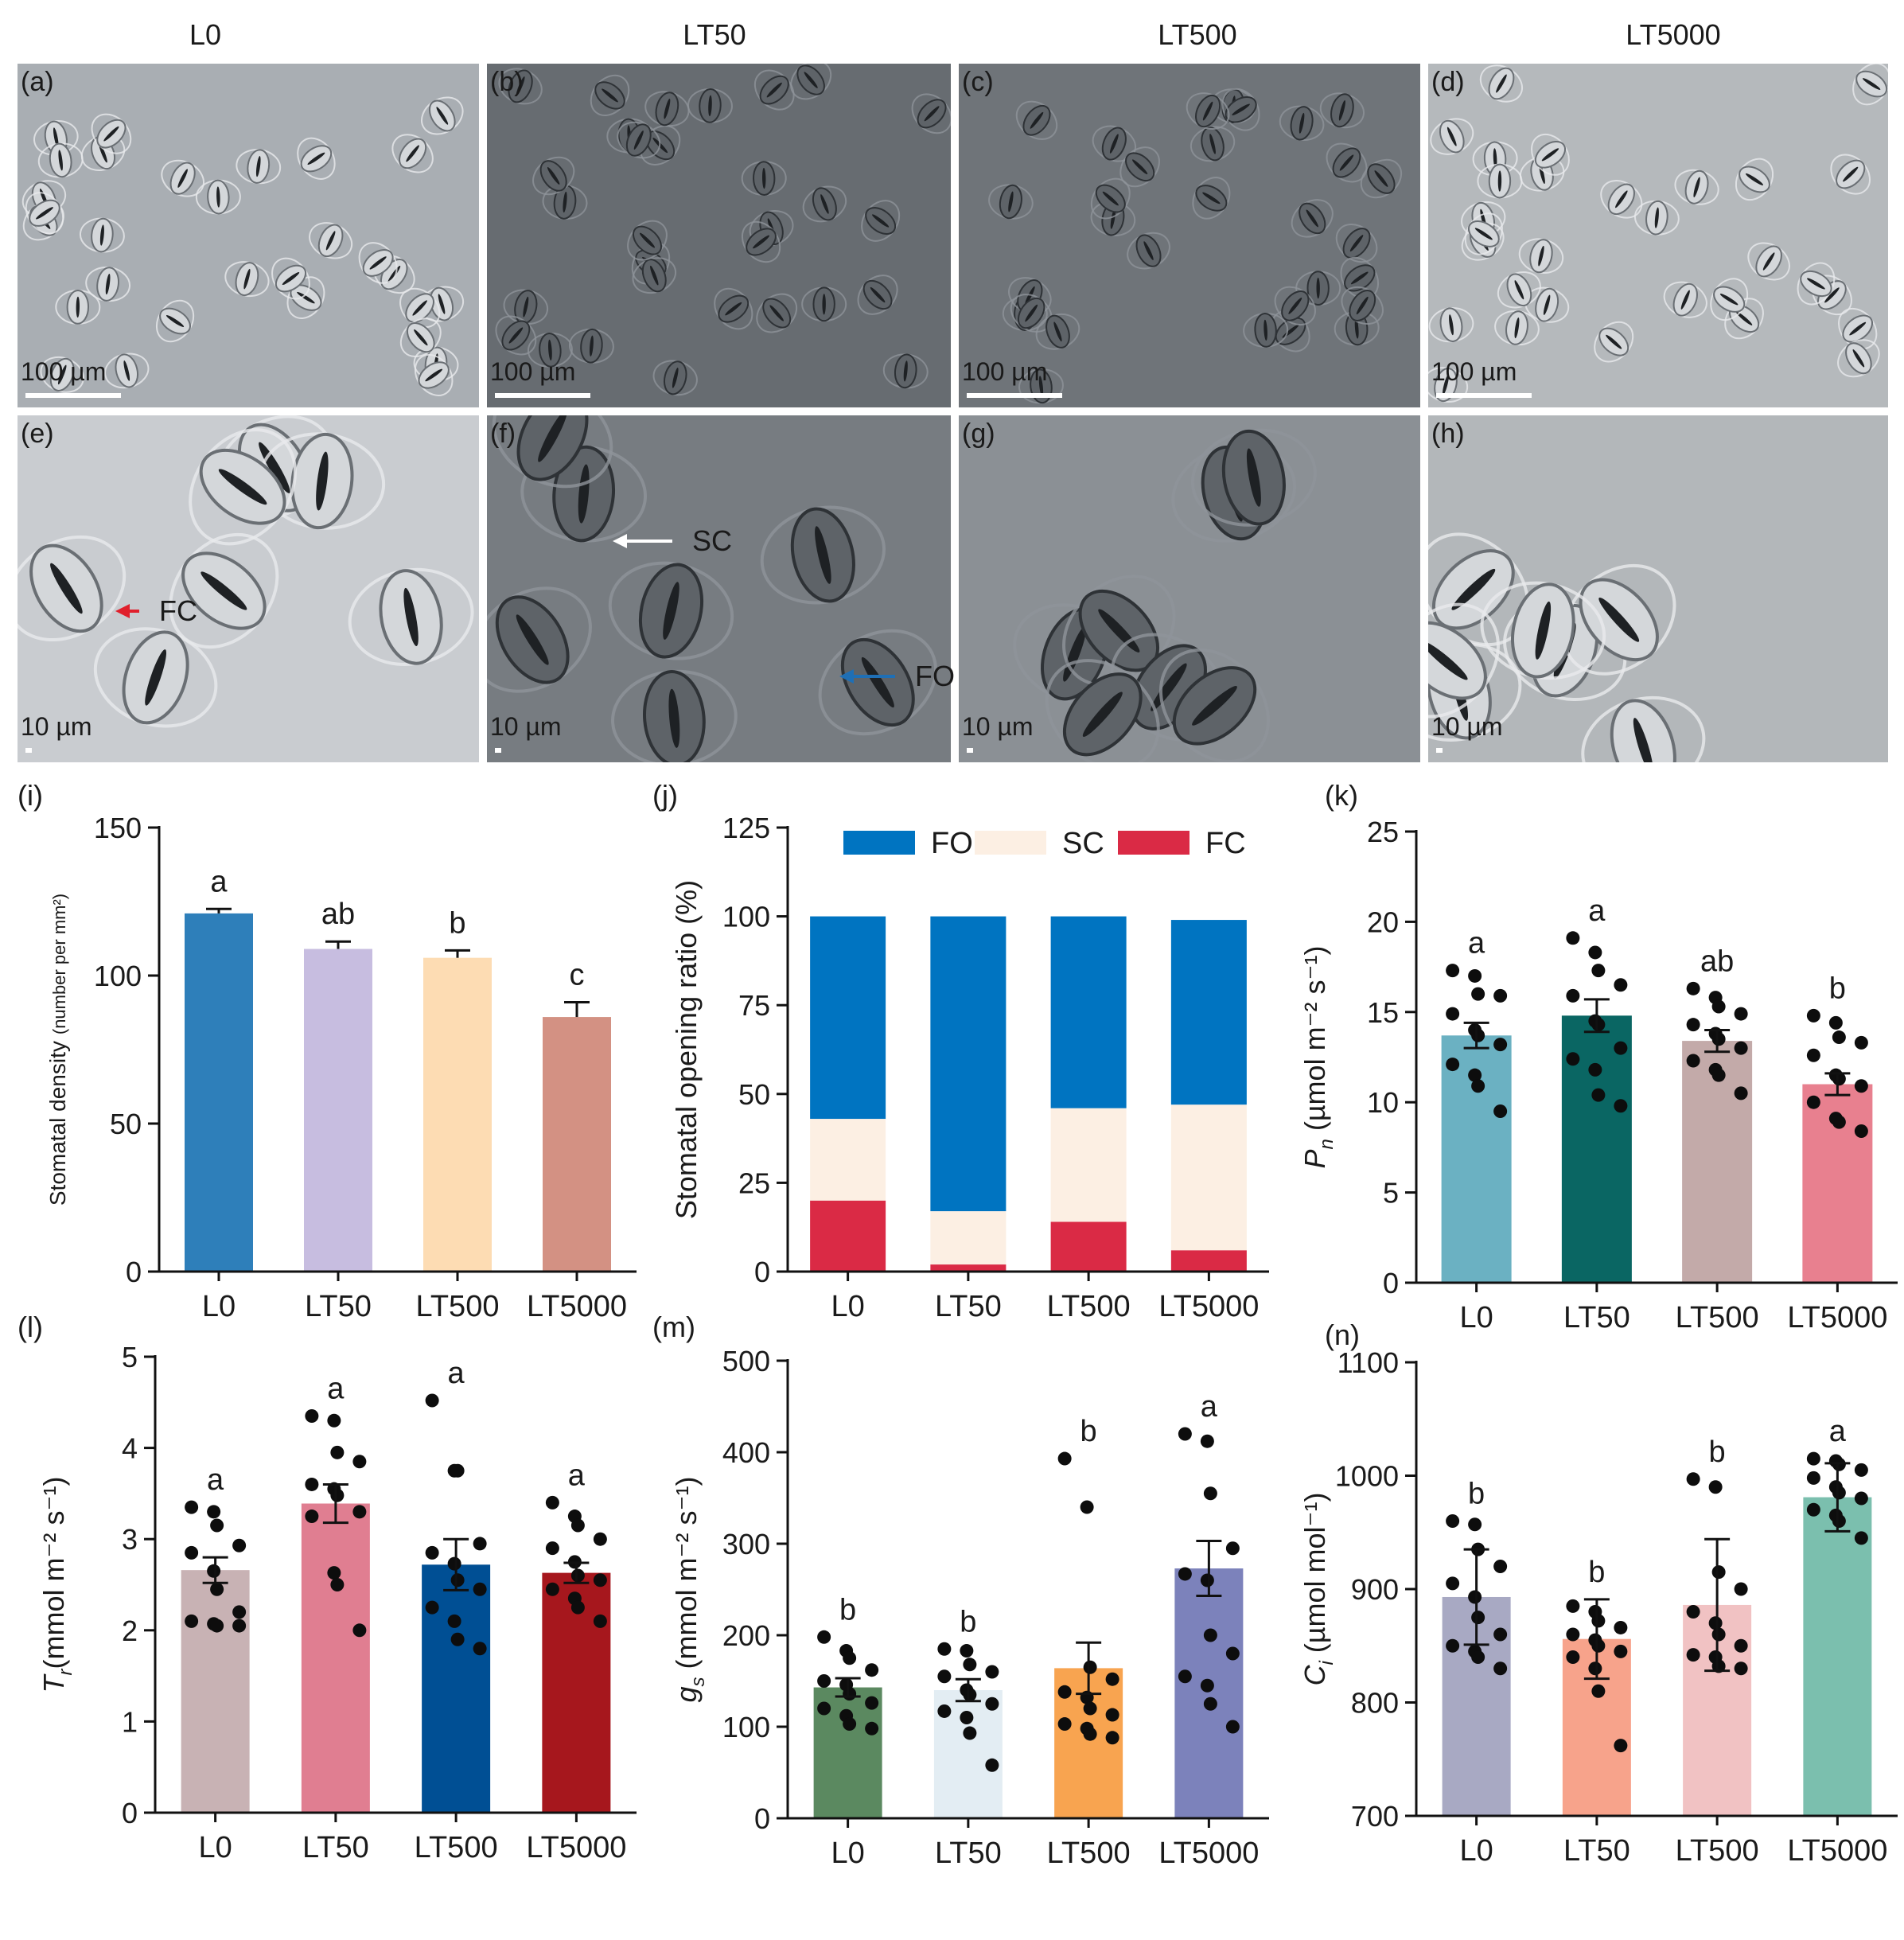  Describe the element at coordinates (507, 82) in the screenshot. I see `panel-letter: (b)` at that location.